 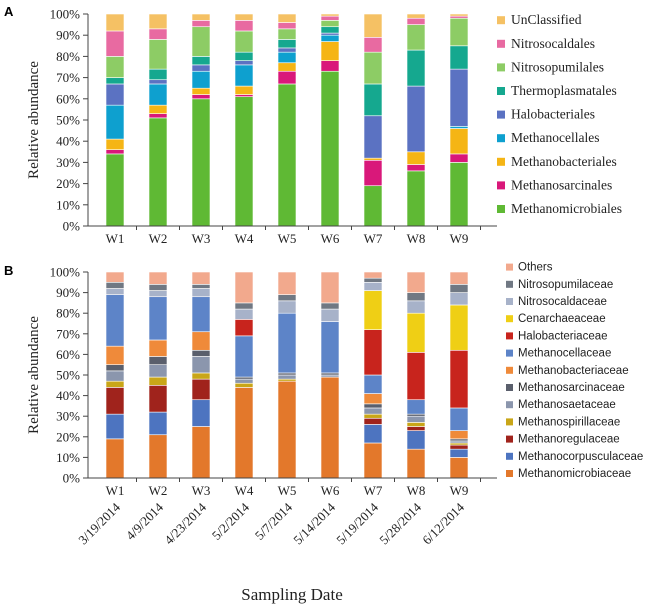 I want to click on panel-b-y-tick-label: 90%, so click(x=68, y=292).